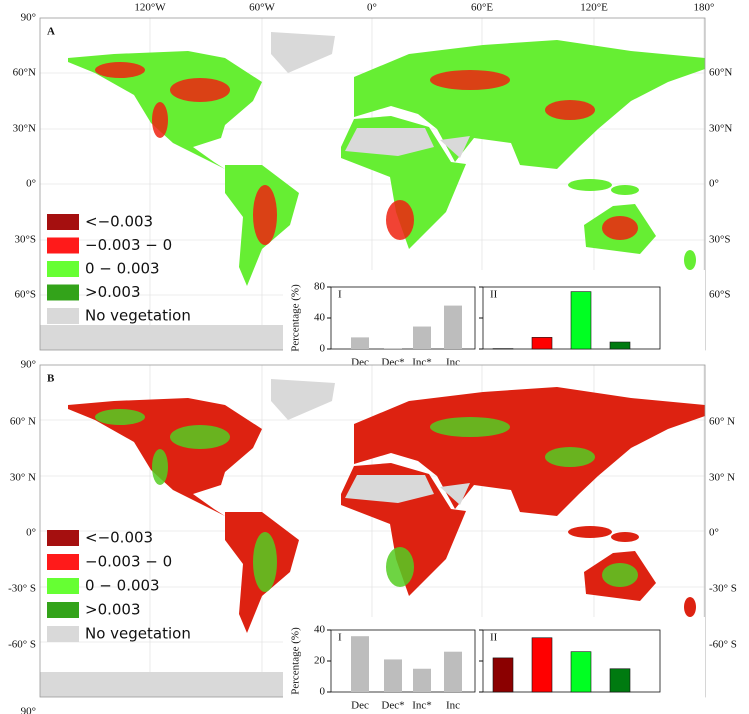 Image resolution: width=749 pixels, height=714 pixels. I want to click on lon-label: 60°W, so click(262, 8).